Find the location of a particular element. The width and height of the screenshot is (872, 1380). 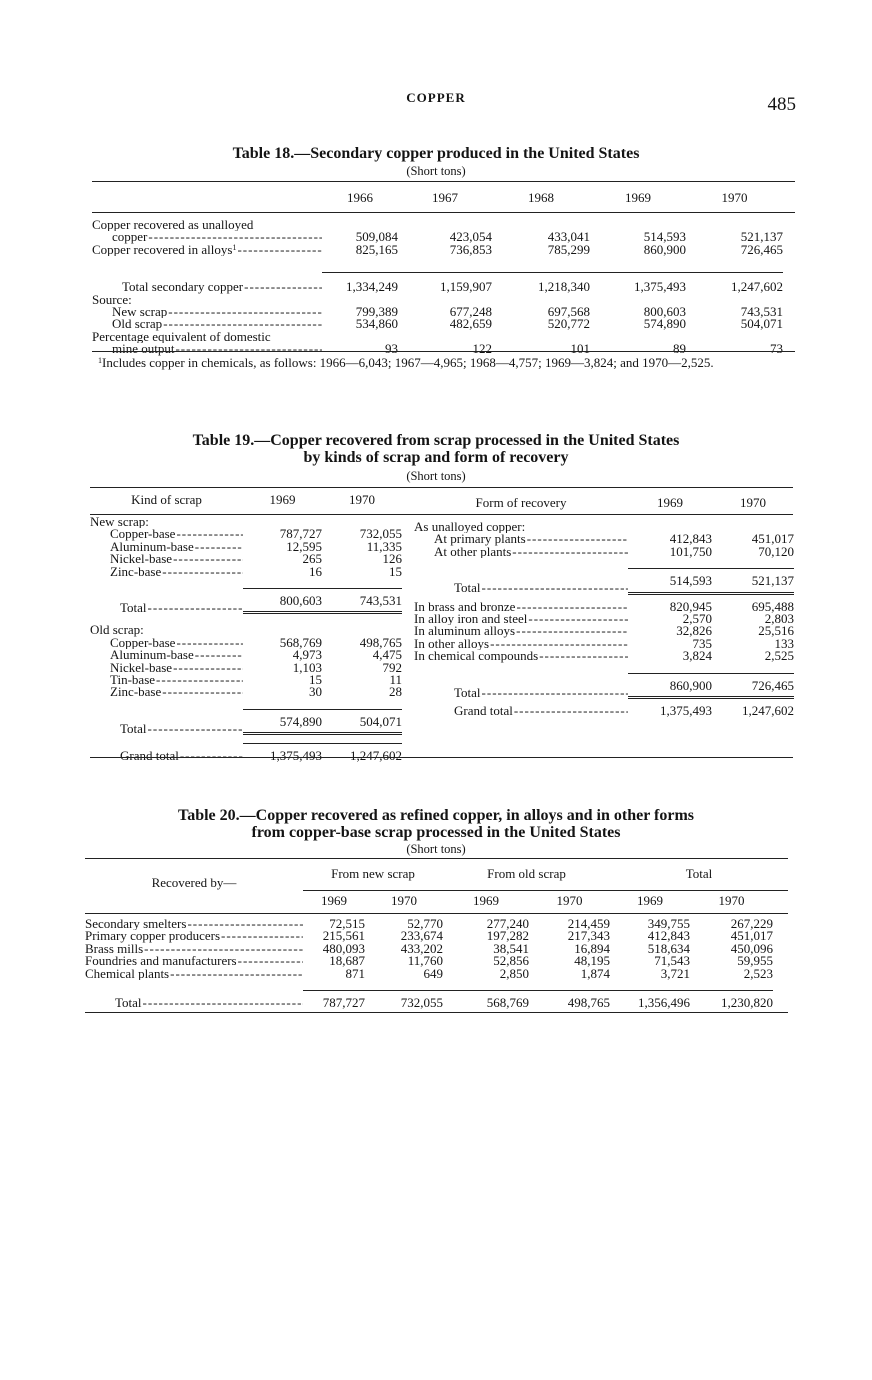

value-cell: 15 is located at coordinates (315, 680).